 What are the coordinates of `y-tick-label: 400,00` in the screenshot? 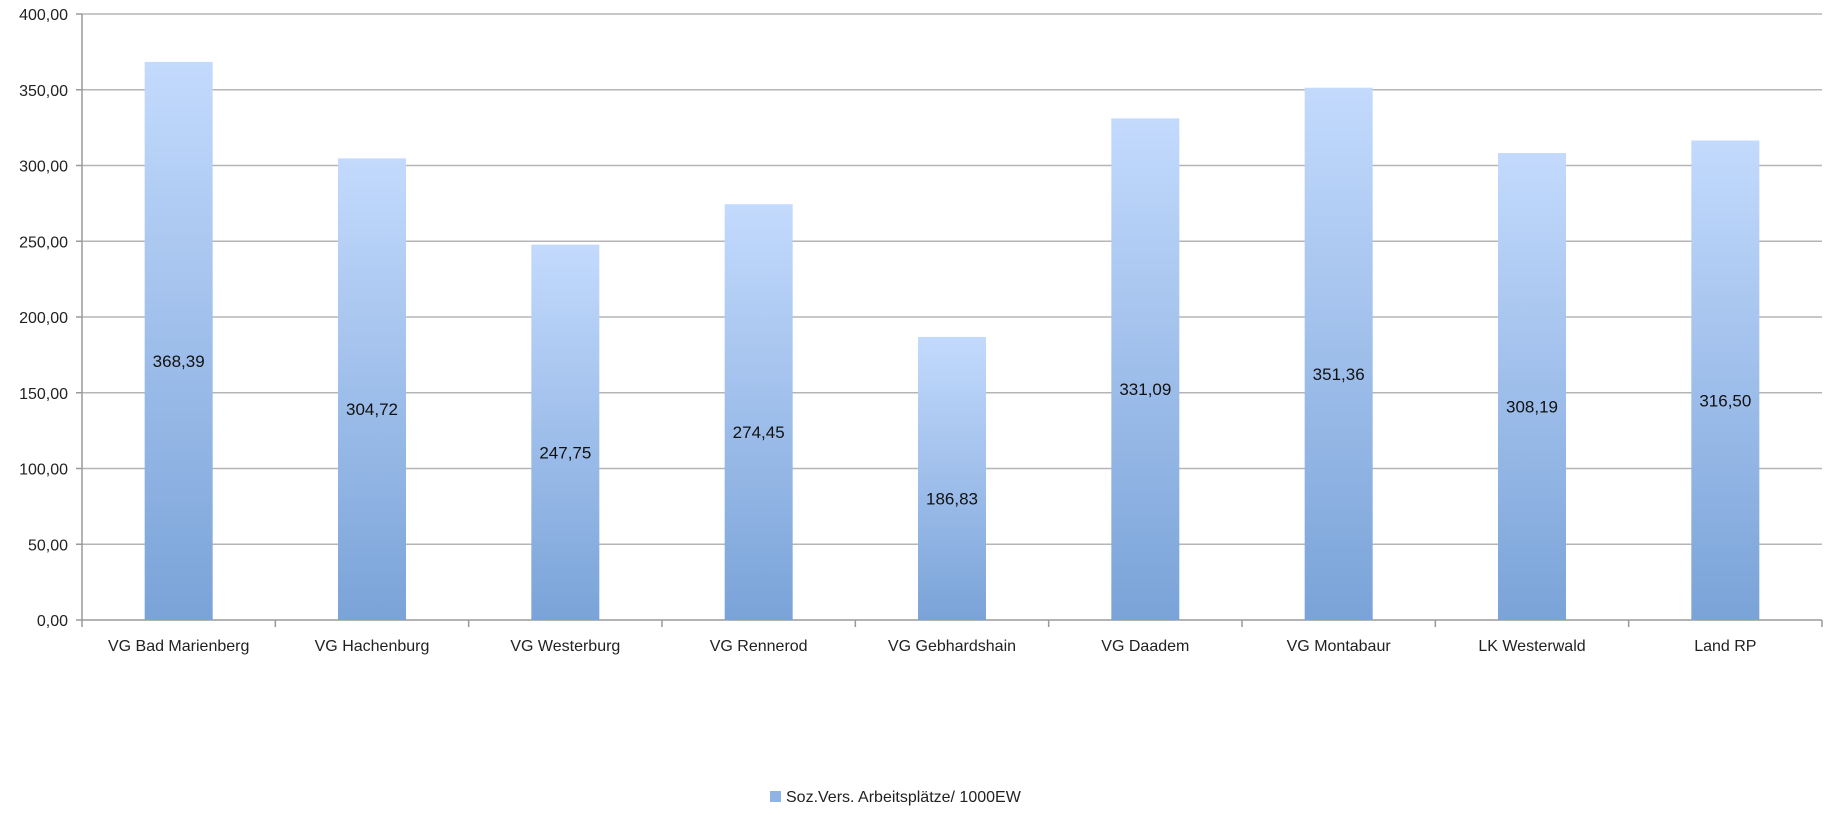 It's located at (43, 15).